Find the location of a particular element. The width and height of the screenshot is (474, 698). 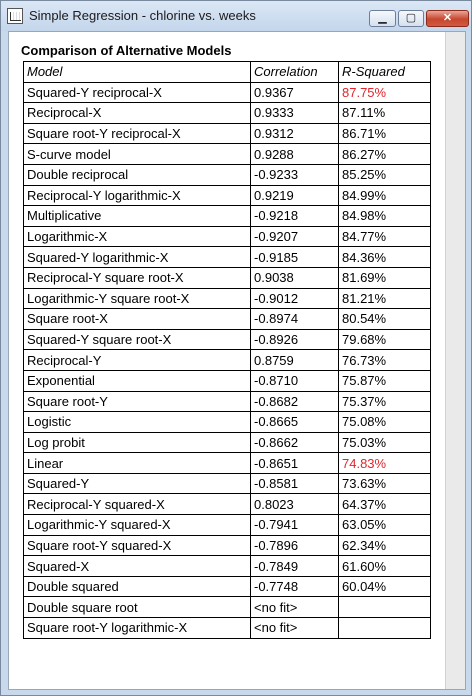

correlation-cell: -0.8665 is located at coordinates (294, 422).